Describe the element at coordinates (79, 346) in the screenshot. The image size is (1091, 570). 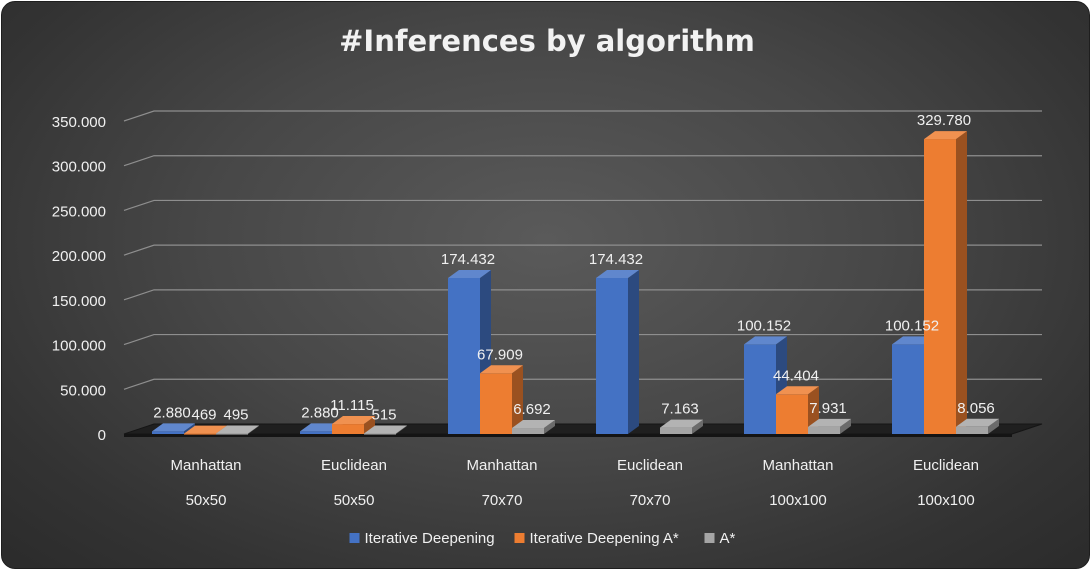
I see `y-tick-label: 100.000` at that location.